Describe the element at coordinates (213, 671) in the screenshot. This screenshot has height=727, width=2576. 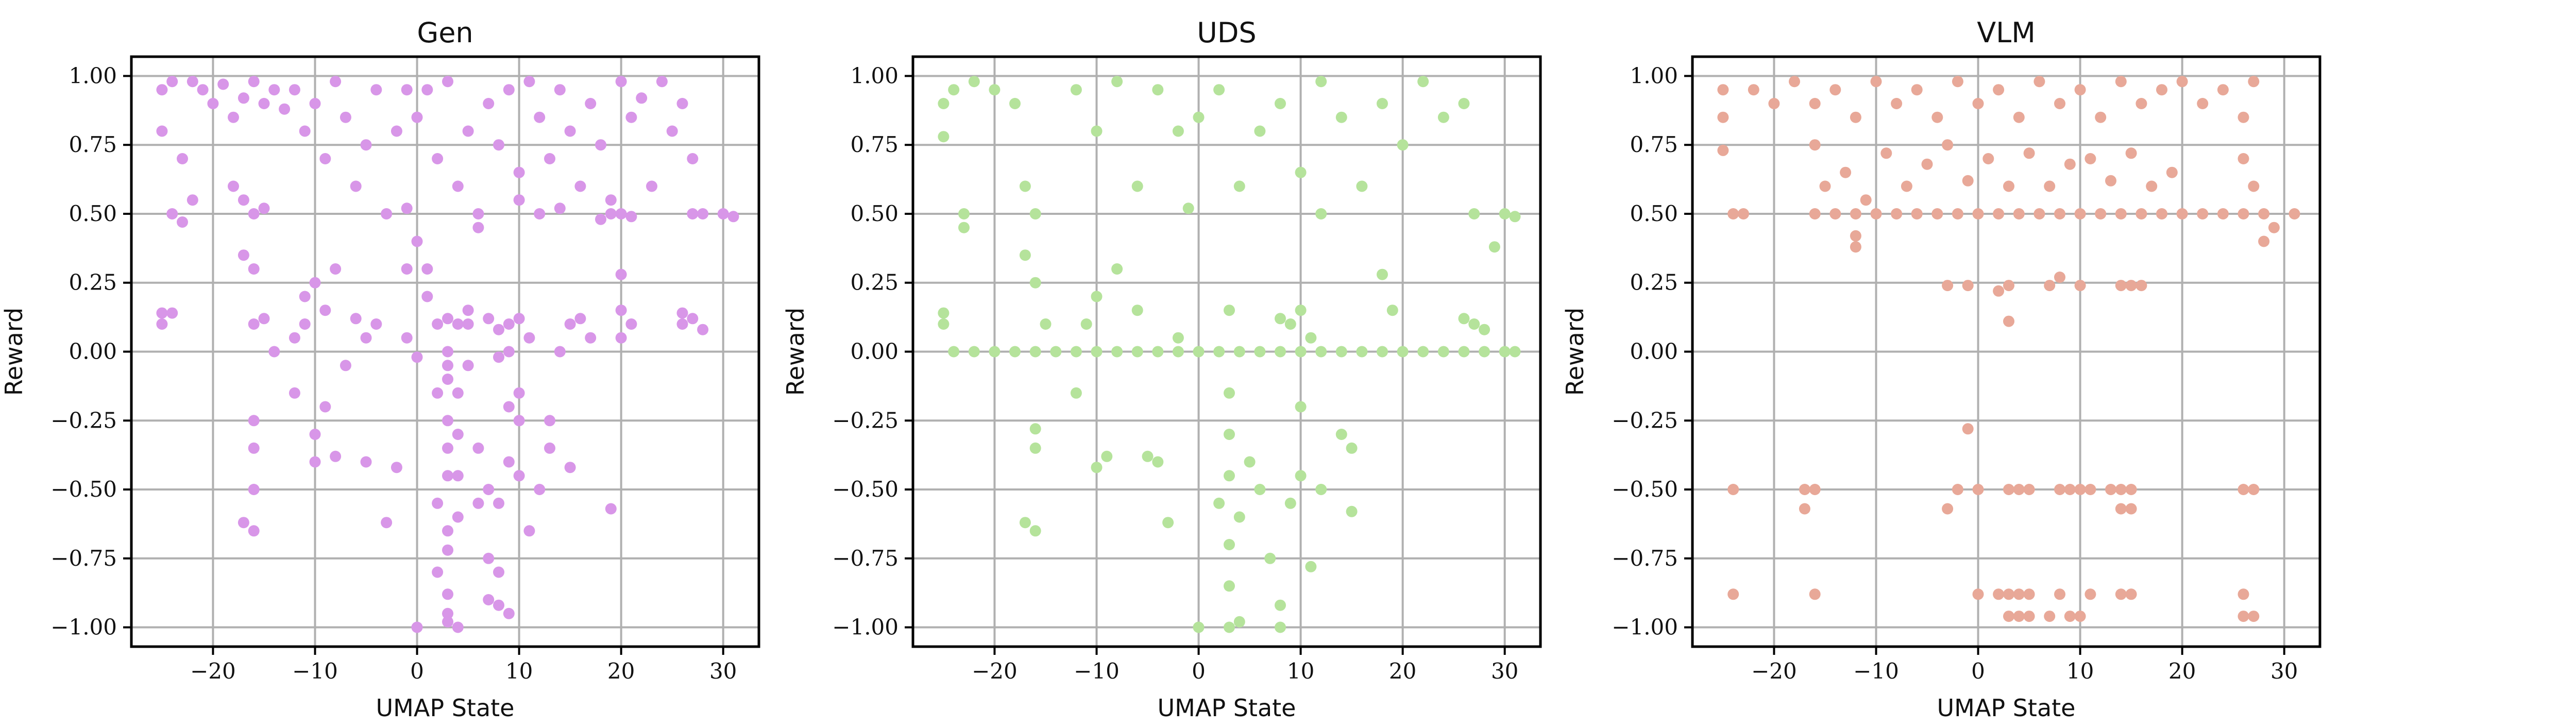
I see `x-tick-label: −20` at that location.